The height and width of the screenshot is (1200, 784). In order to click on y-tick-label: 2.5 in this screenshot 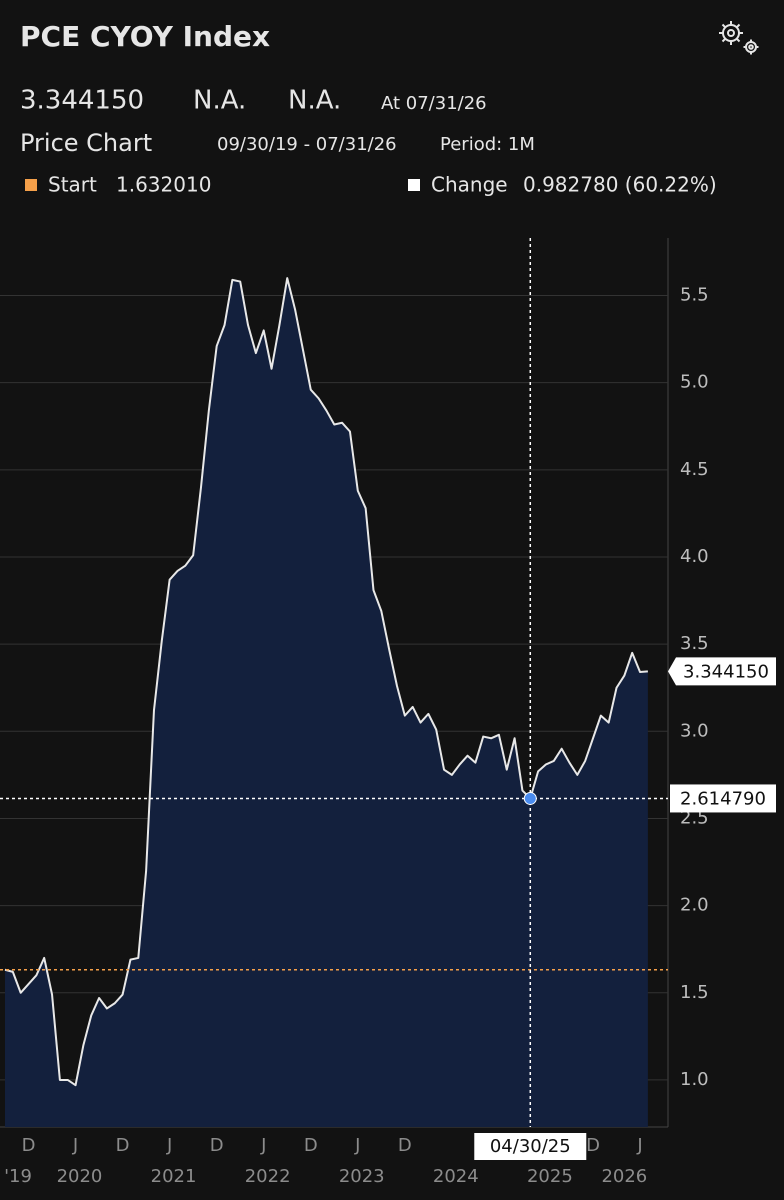, I will do `click(694, 817)`.